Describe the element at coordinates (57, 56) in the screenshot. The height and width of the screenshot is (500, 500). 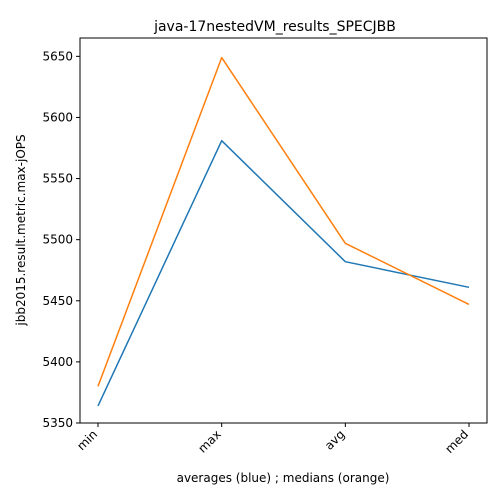
I see `y-tick-label: 5650` at that location.